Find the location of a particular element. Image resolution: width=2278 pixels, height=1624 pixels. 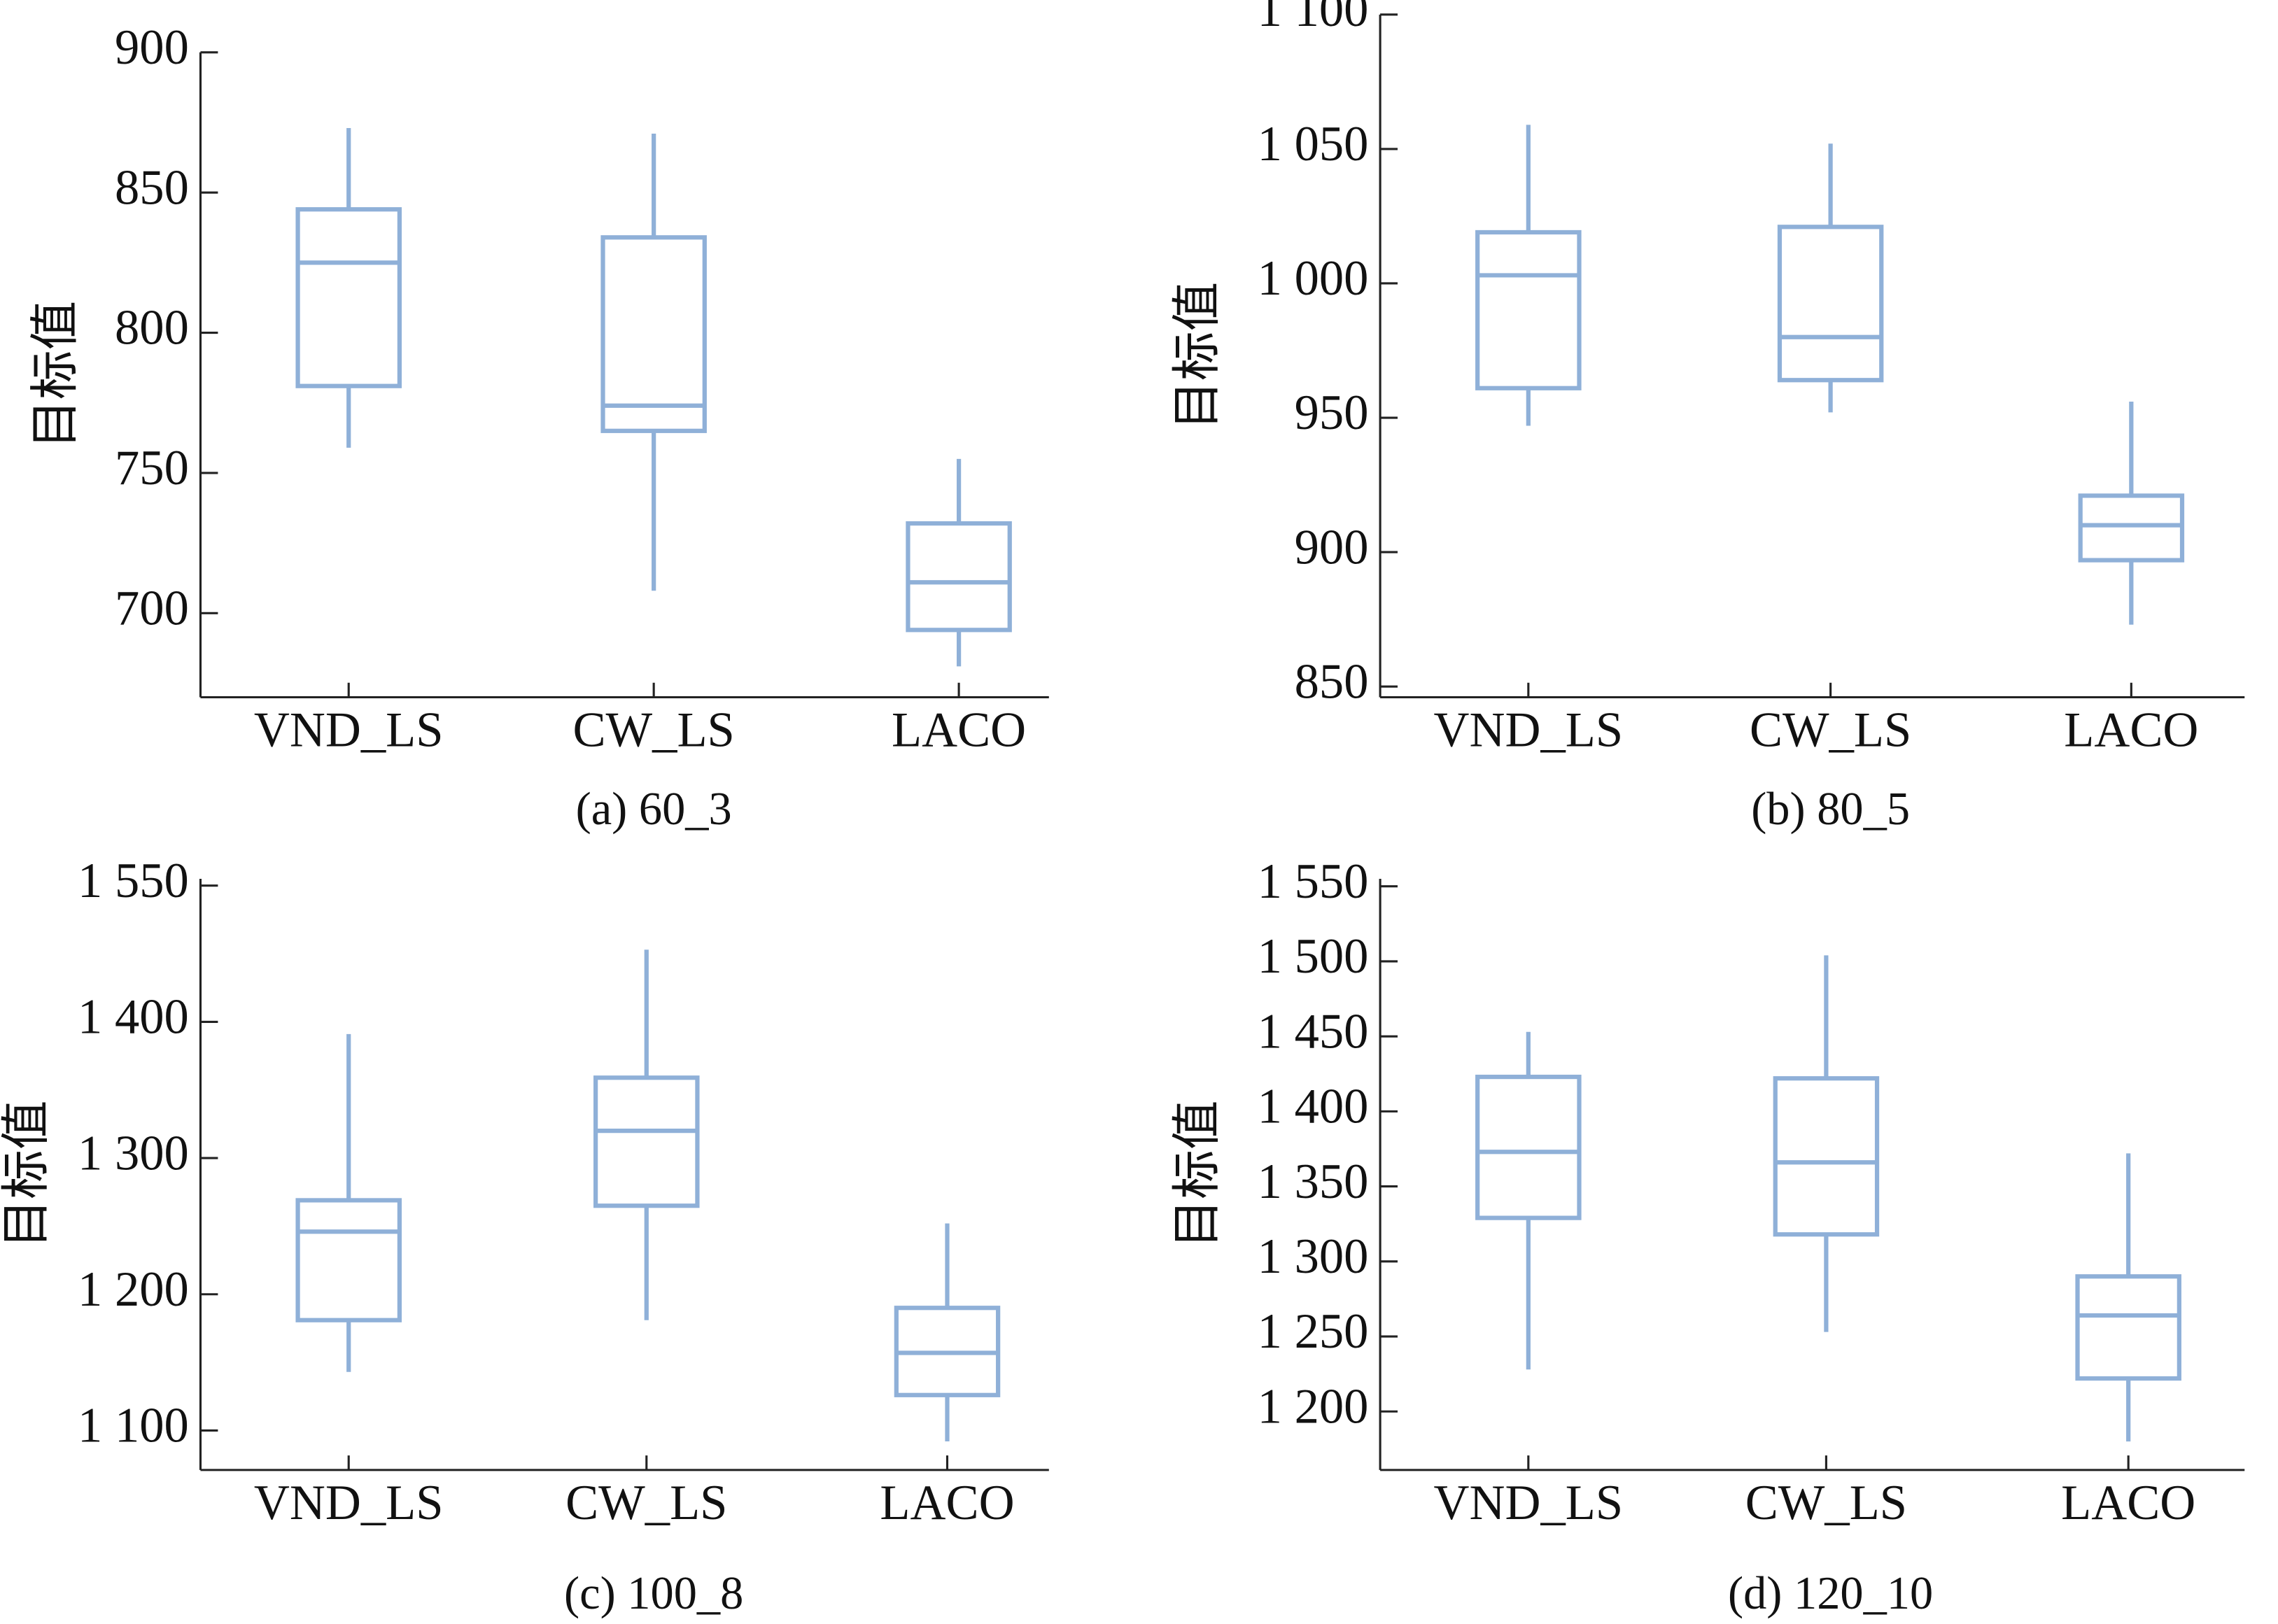

caption: (d) 120_10 is located at coordinates (1830, 1593).